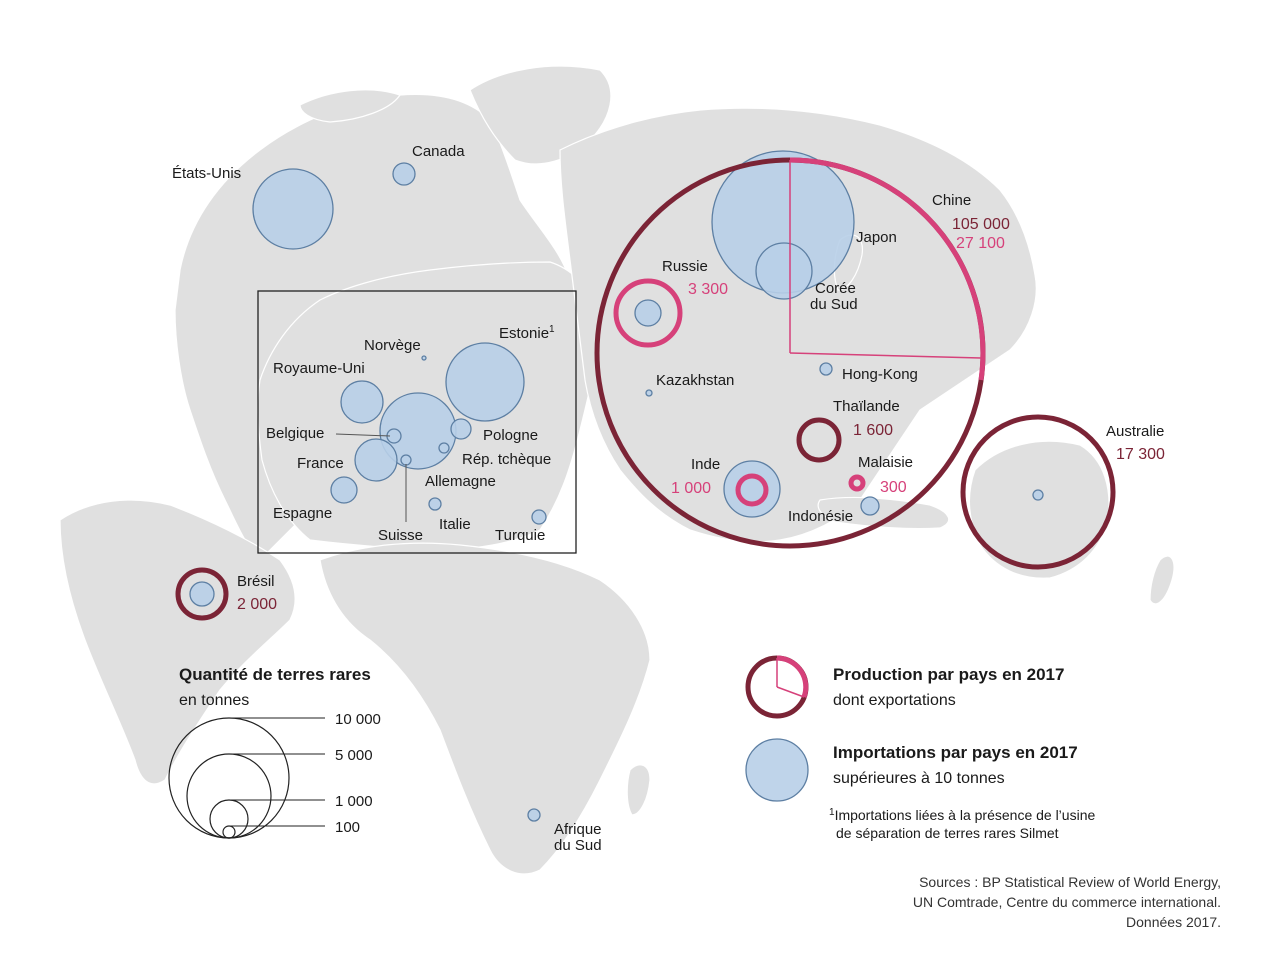 The width and height of the screenshot is (1280, 974). Describe the element at coordinates (438, 151) in the screenshot. I see `label-canada: Canada` at that location.